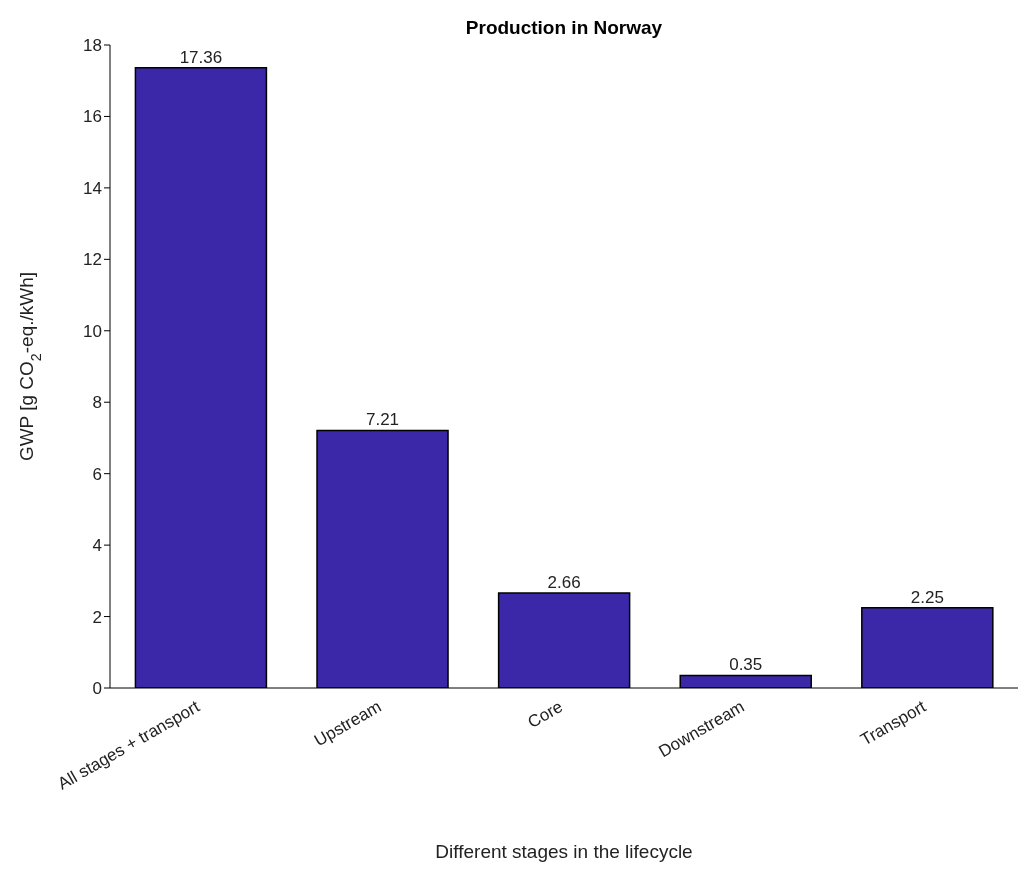  I want to click on y-tick-label: 8, so click(97, 403).